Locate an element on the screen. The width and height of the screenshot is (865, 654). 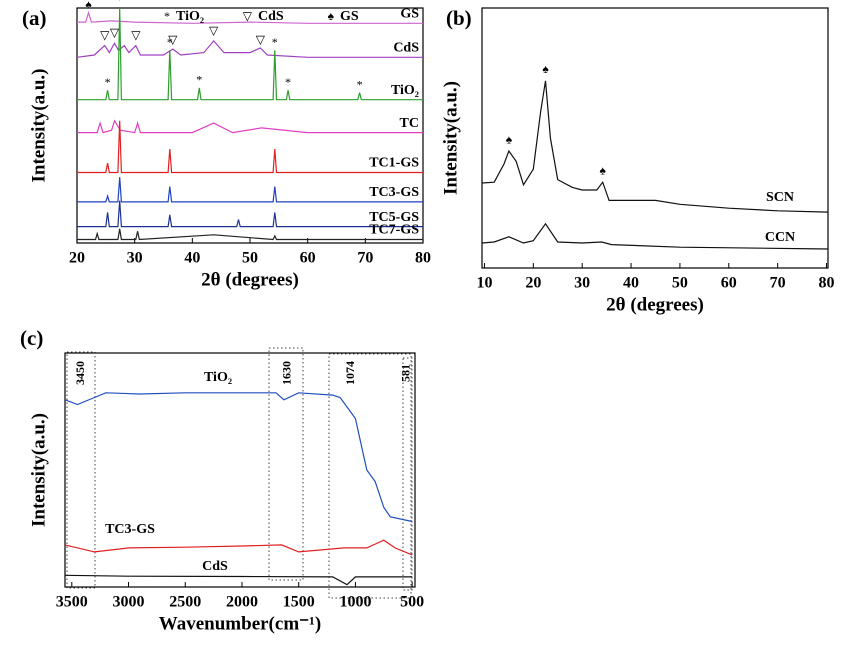
x-axis-title: Wavenumber(cm⁻¹) is located at coordinates (240, 623).